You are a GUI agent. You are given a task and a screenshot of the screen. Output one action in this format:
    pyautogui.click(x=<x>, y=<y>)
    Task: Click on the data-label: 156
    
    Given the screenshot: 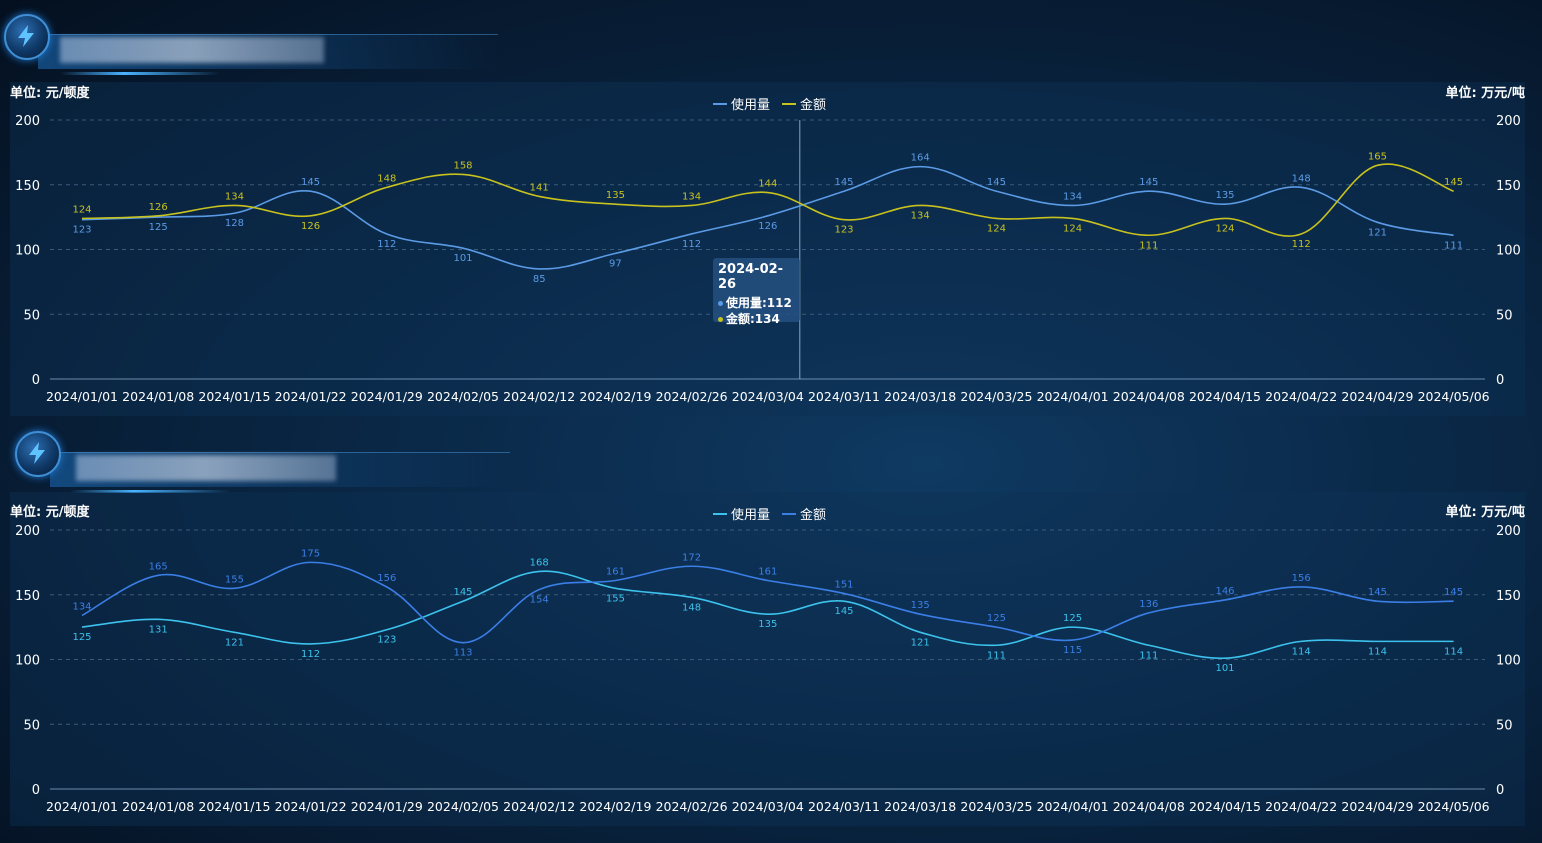 What is the action you would take?
    pyautogui.click(x=1301, y=578)
    